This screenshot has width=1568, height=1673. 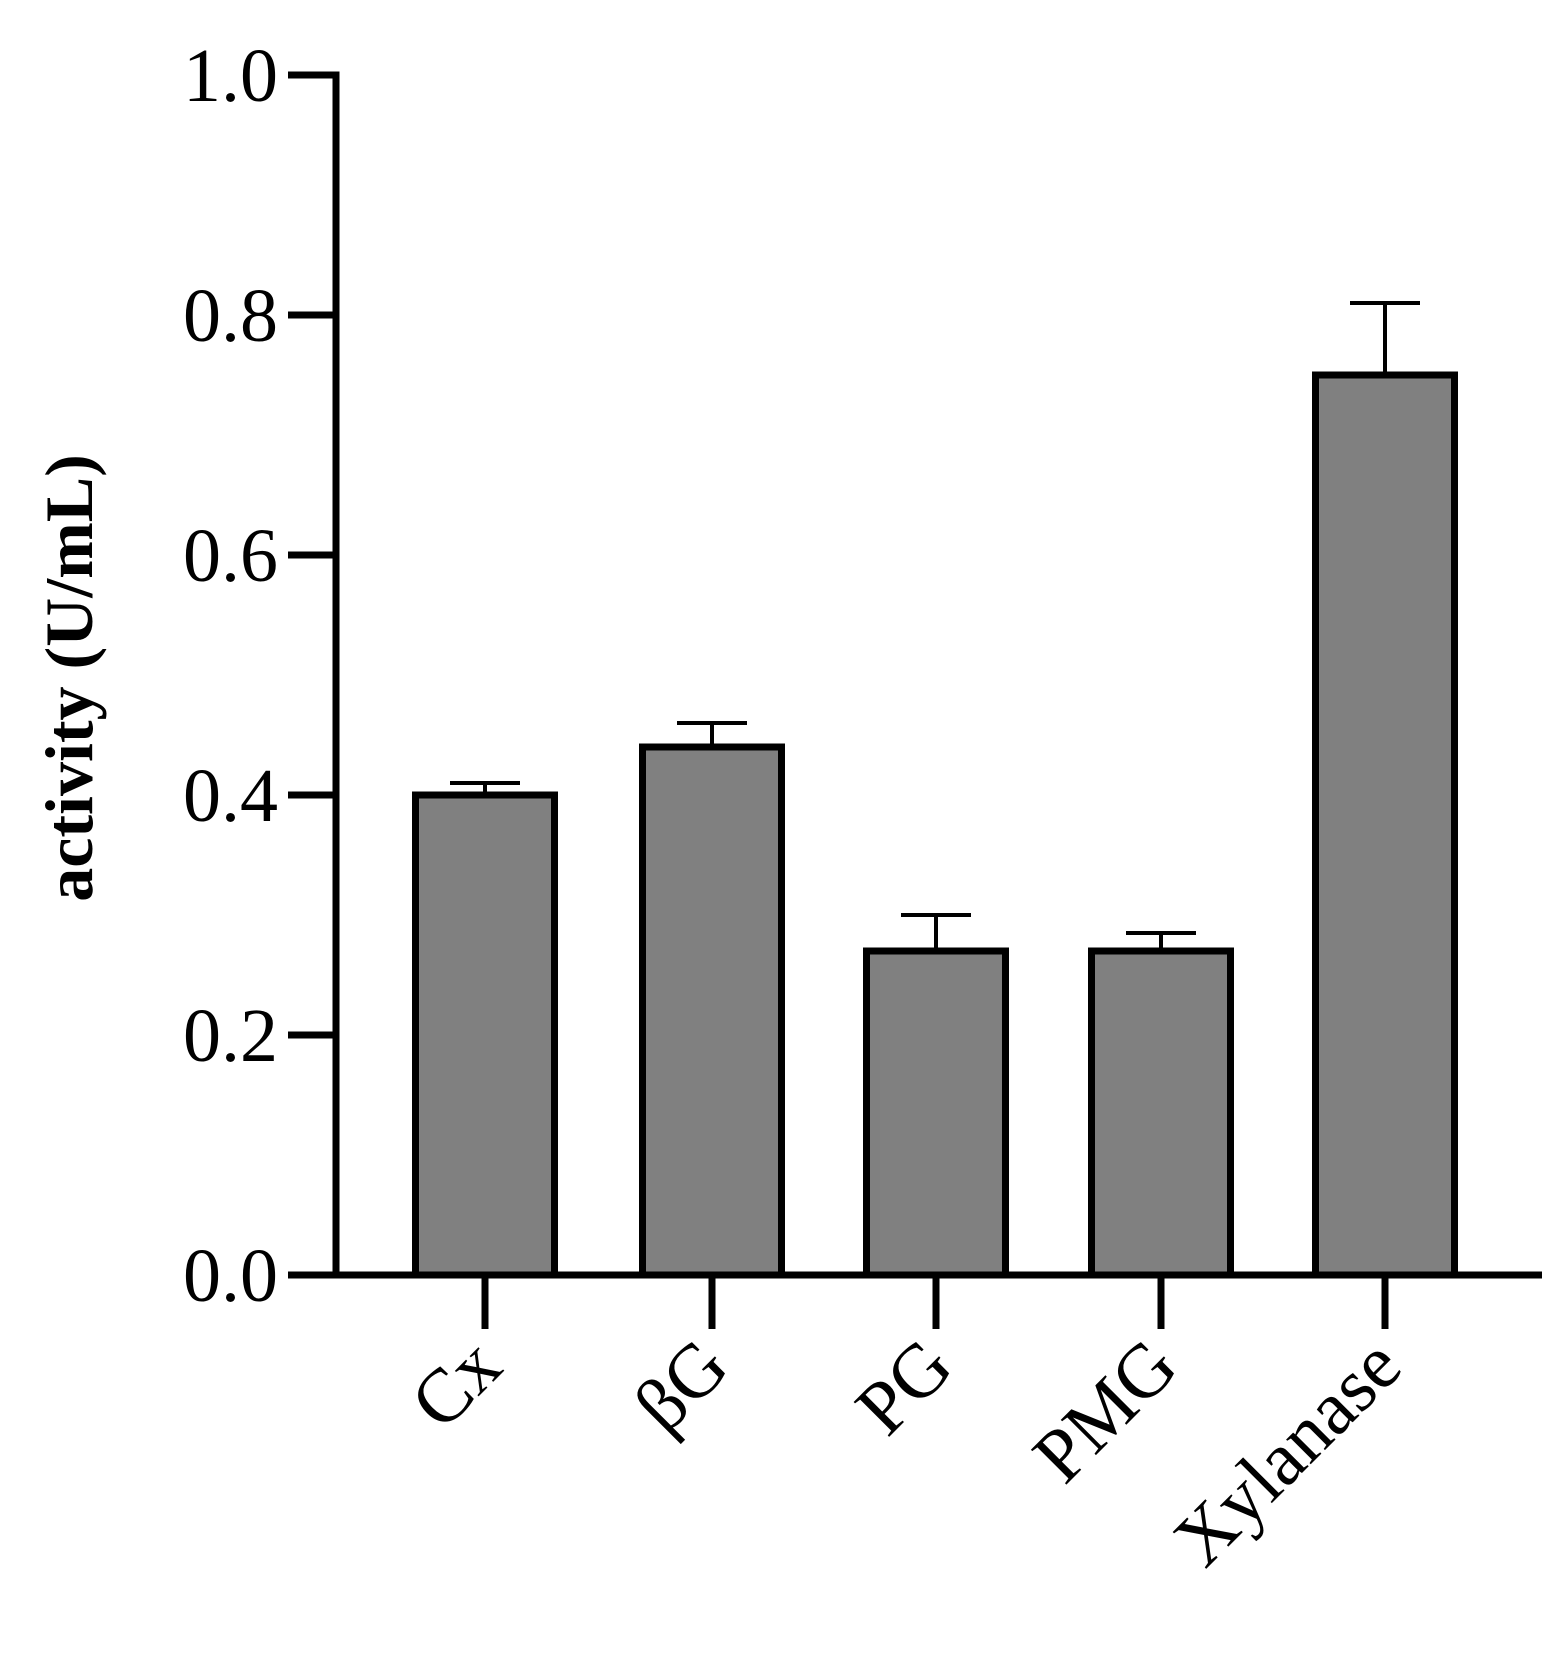 What do you see at coordinates (230, 76) in the screenshot?
I see `y-tick-label: 1.0` at bounding box center [230, 76].